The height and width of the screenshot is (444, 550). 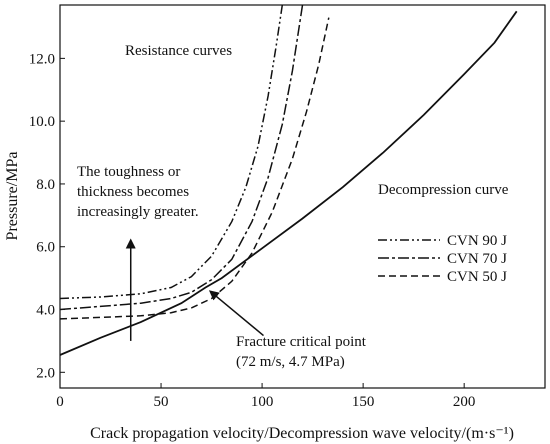 I want to click on toughness-note-line-2: thickness becomes, so click(x=133, y=192).